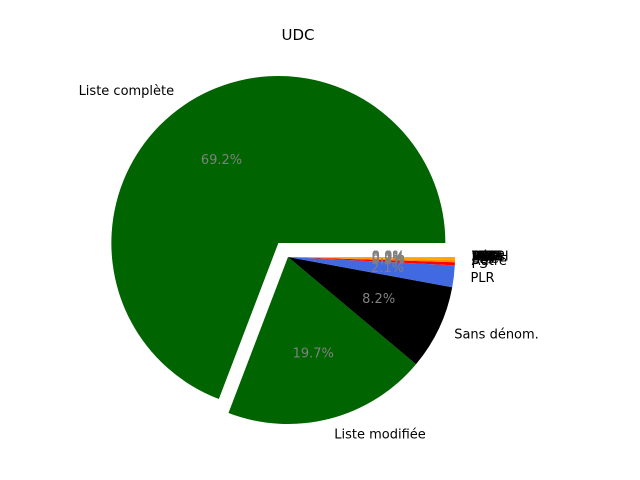  I want to click on pie-percent-ds: 0.0%, so click(388, 257).